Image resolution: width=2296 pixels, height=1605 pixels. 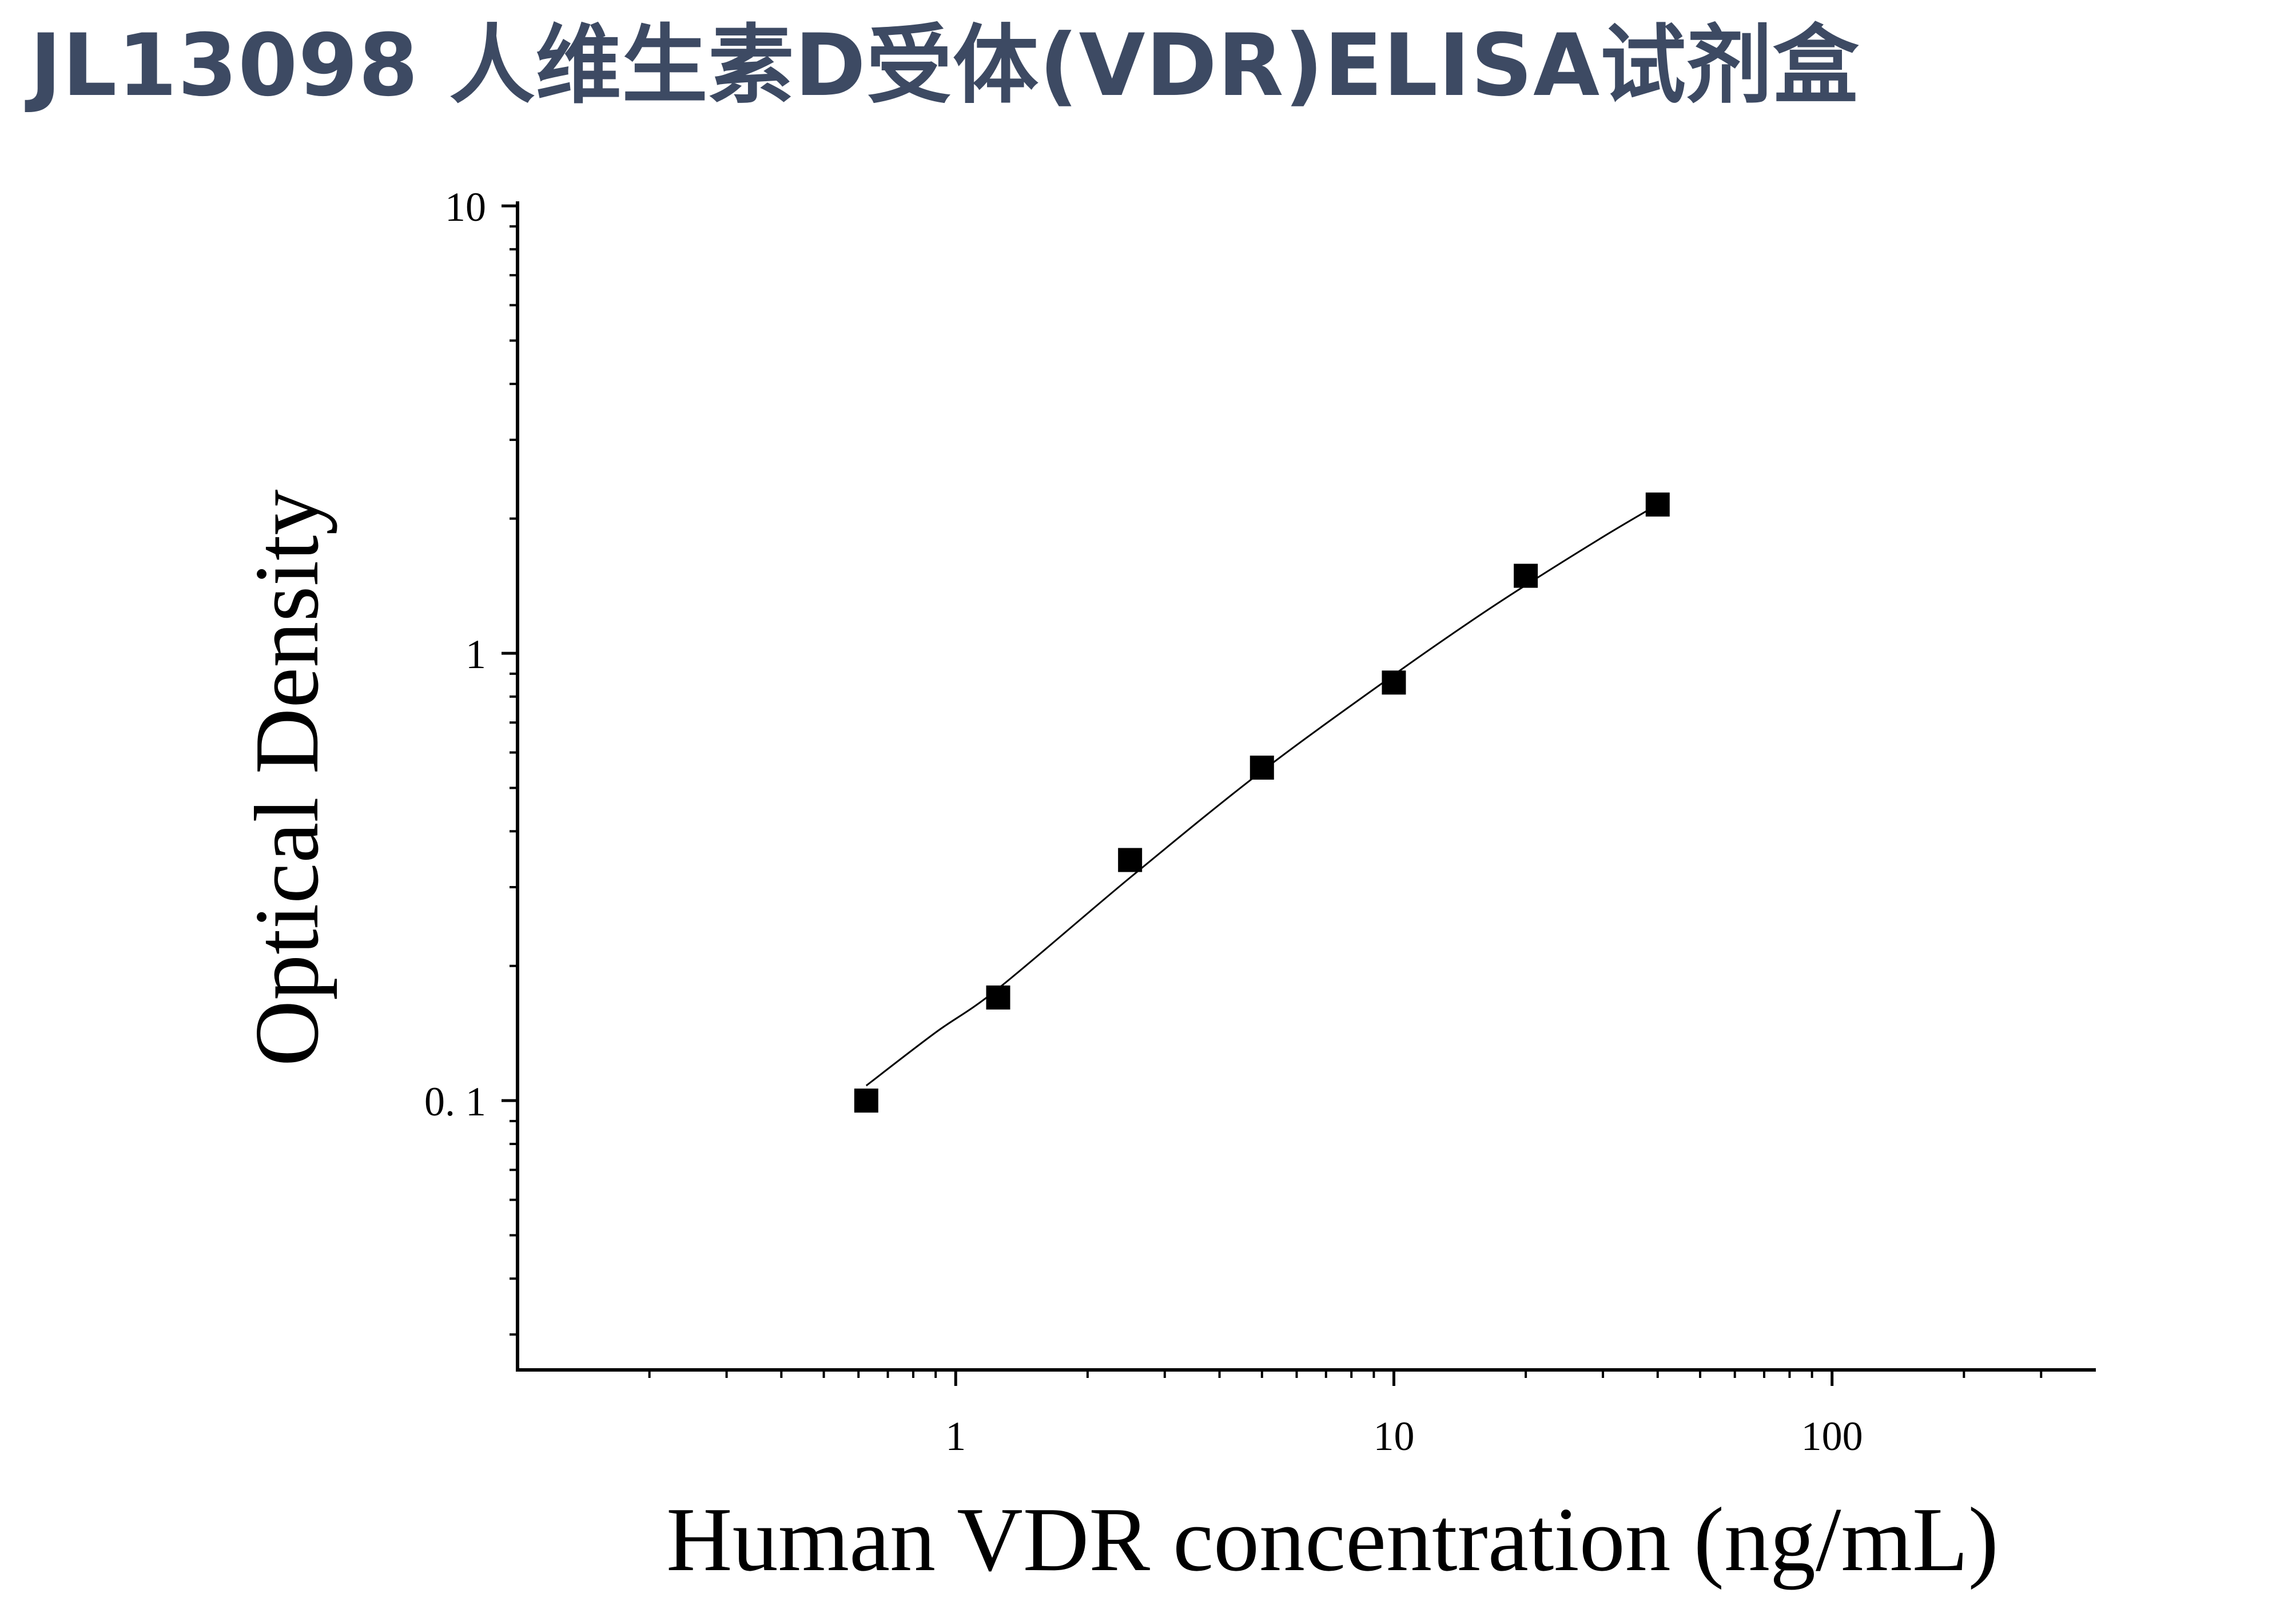 What do you see at coordinates (286, 778) in the screenshot?
I see `y-axis-label: Optical Density` at bounding box center [286, 778].